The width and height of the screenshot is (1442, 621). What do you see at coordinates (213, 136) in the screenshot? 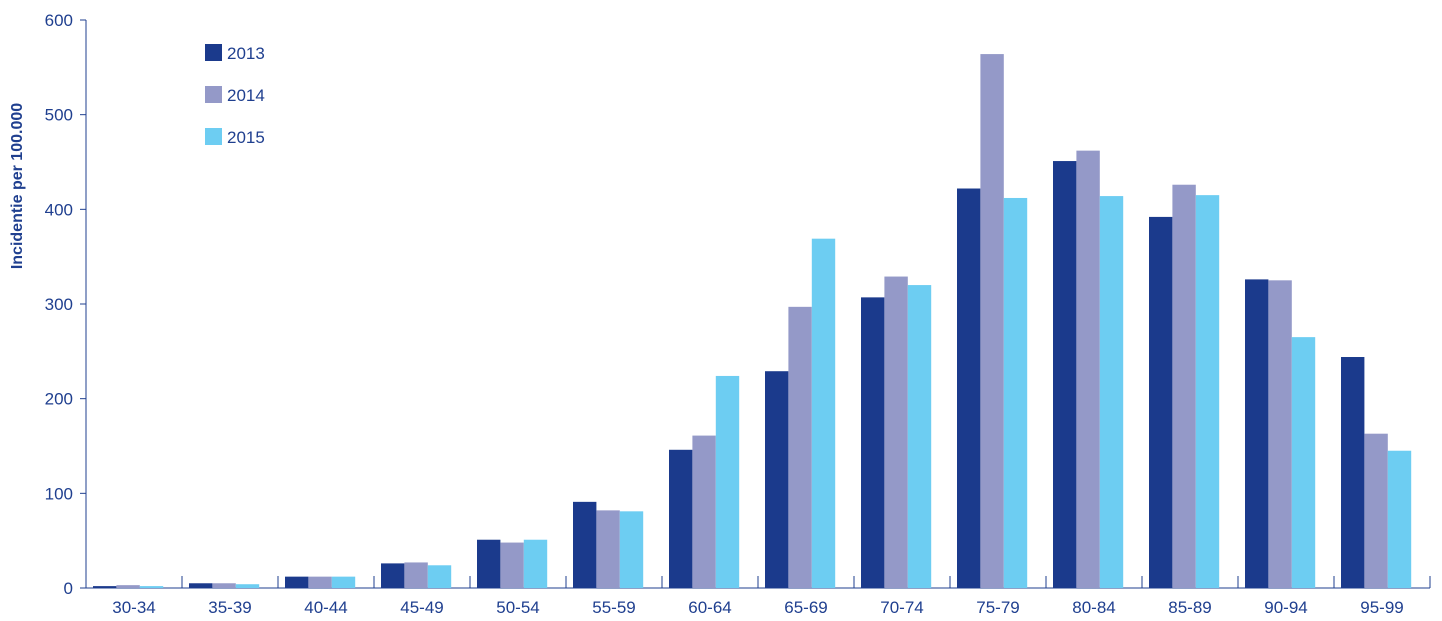
I see `legend-swatch-2015` at bounding box center [213, 136].